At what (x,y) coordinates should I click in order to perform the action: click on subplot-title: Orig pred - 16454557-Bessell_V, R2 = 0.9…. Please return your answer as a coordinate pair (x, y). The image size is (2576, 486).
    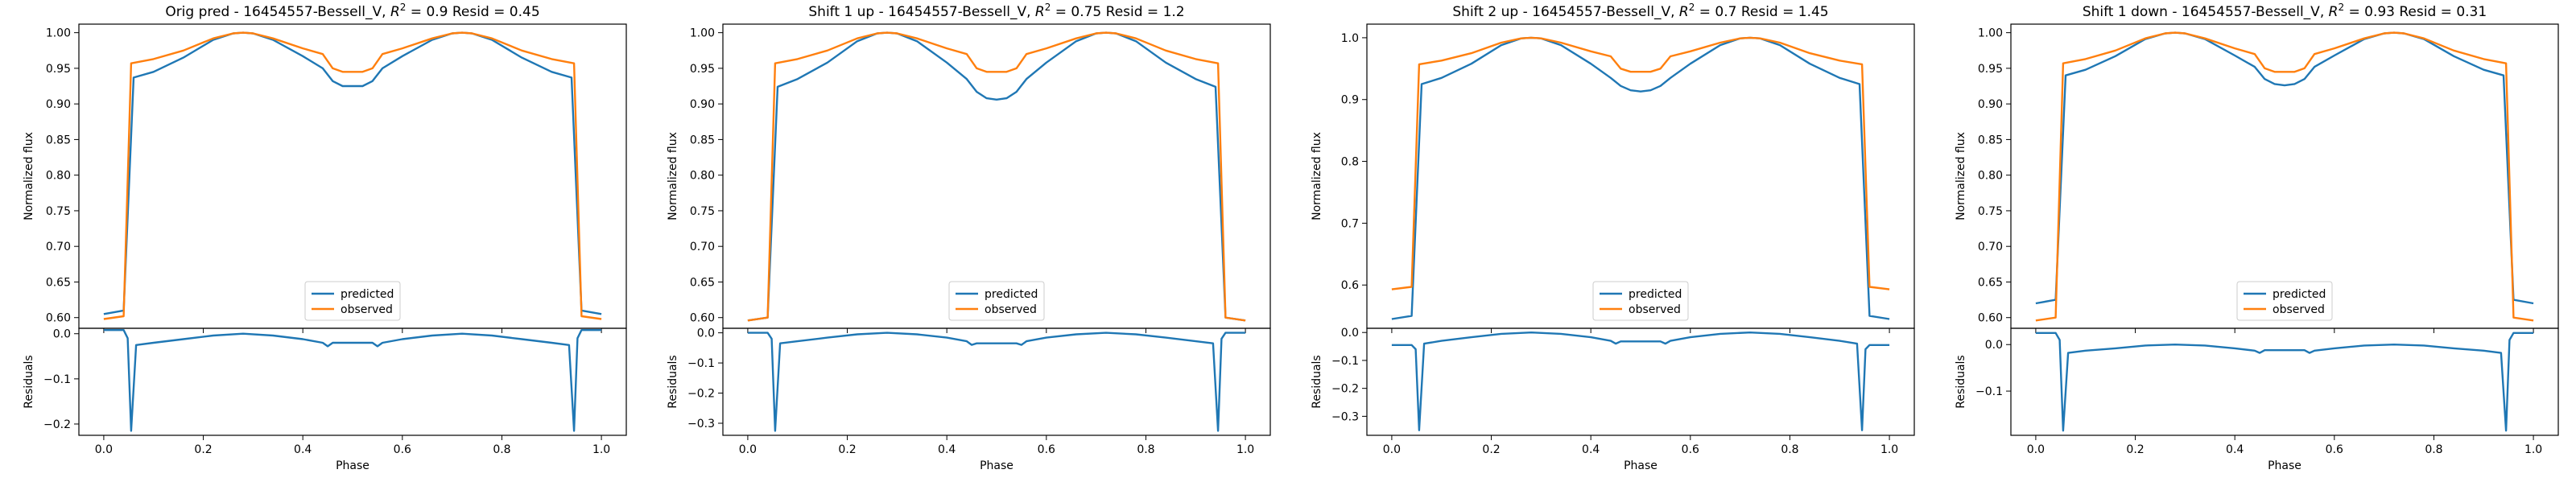
    Looking at the image, I should click on (352, 11).